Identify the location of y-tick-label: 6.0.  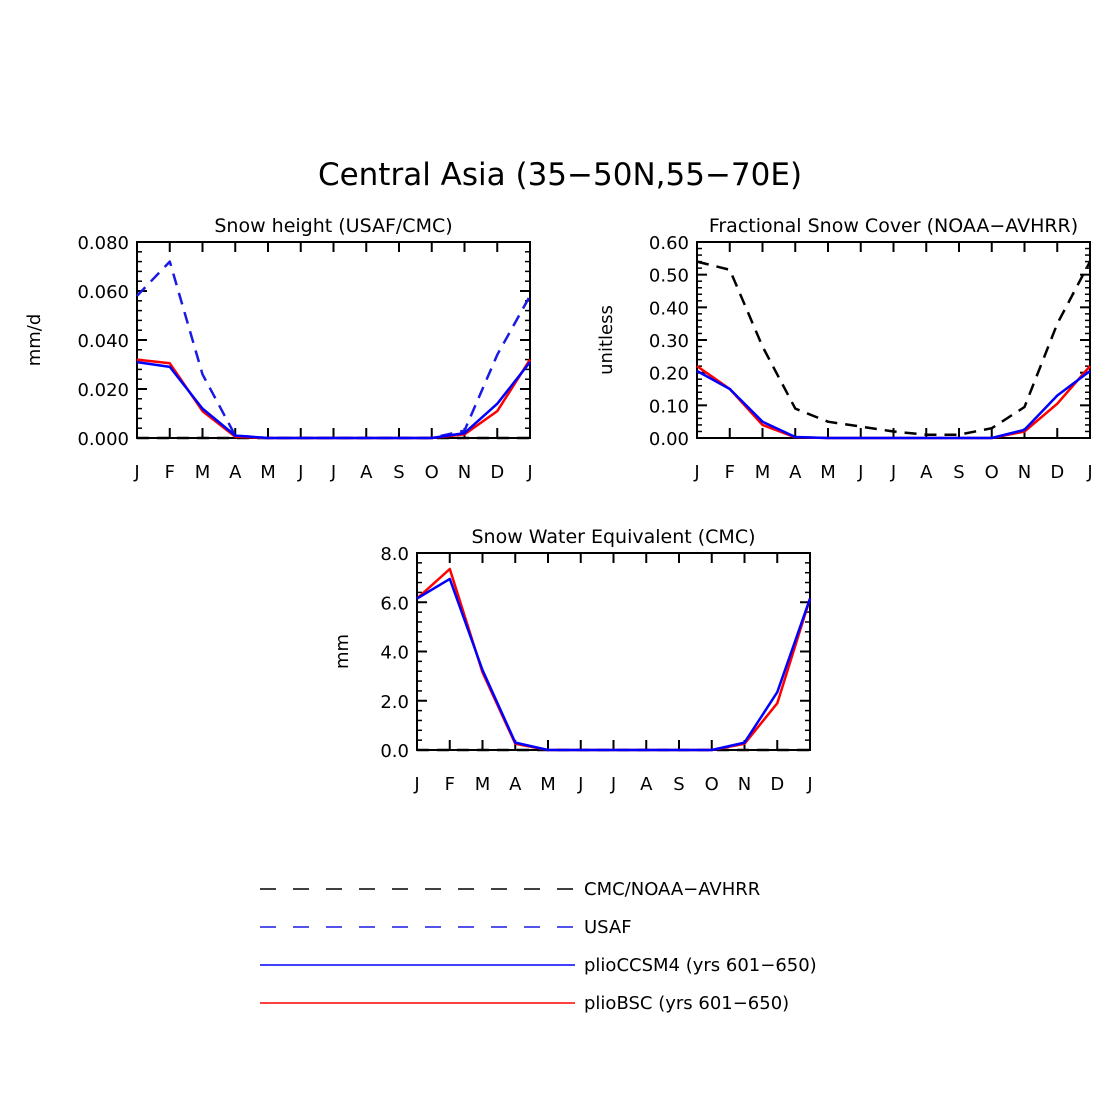
(394, 603).